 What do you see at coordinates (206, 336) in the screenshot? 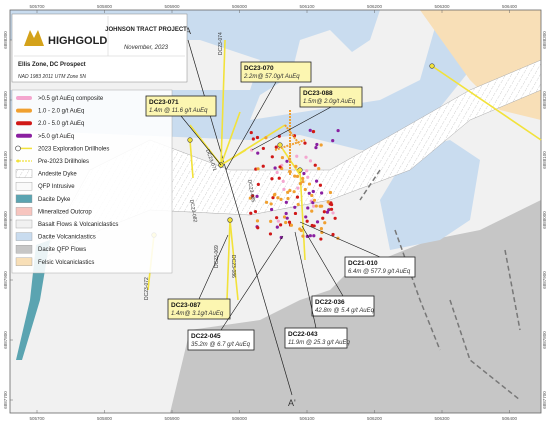
I see `callout-hole: DC22-045` at bounding box center [206, 336].